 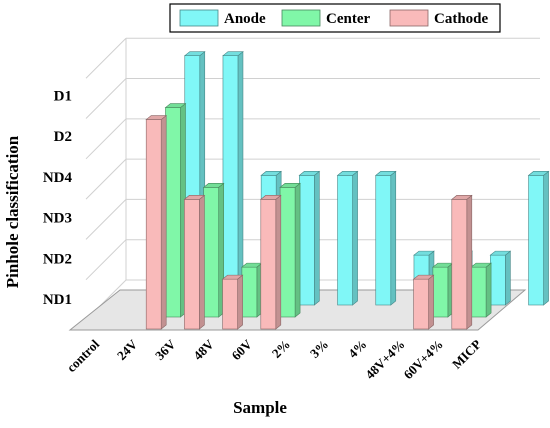 What do you see at coordinates (348, 19) in the screenshot?
I see `legend-label: Center` at bounding box center [348, 19].